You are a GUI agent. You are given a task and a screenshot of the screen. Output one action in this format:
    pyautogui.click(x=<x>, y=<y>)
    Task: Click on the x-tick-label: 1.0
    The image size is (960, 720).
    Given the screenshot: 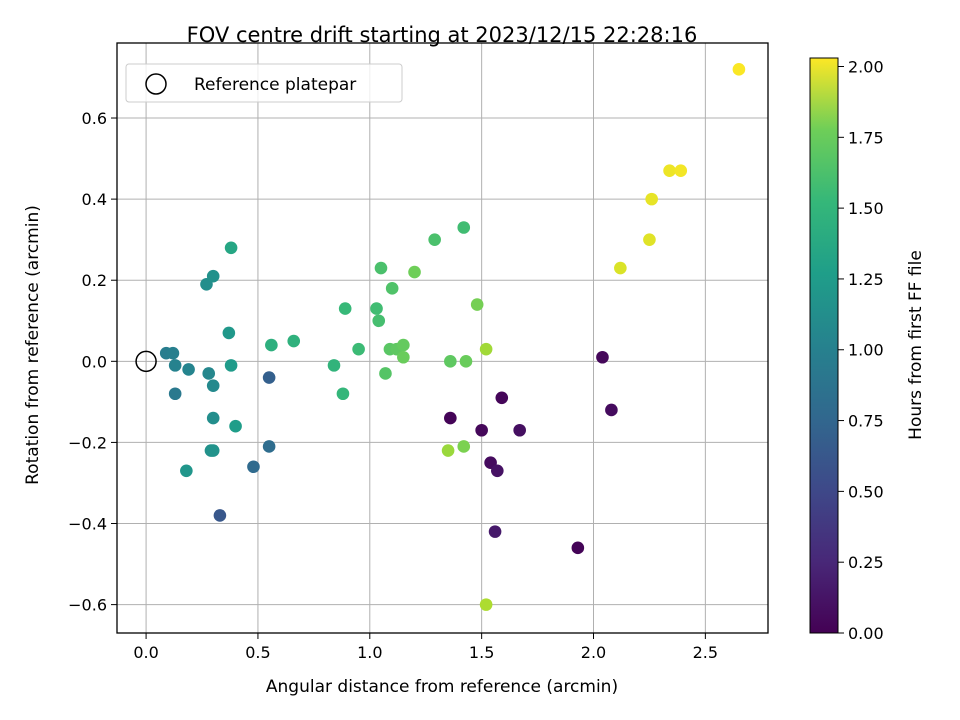 What is the action you would take?
    pyautogui.click(x=369, y=652)
    